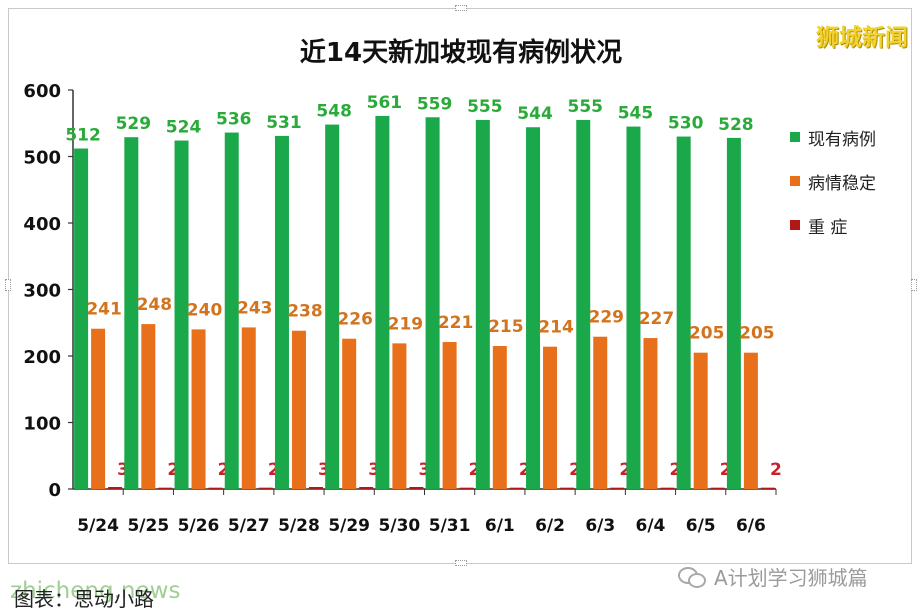 The image size is (922, 614). I want to click on x-tick-label: 5/26, so click(199, 526).